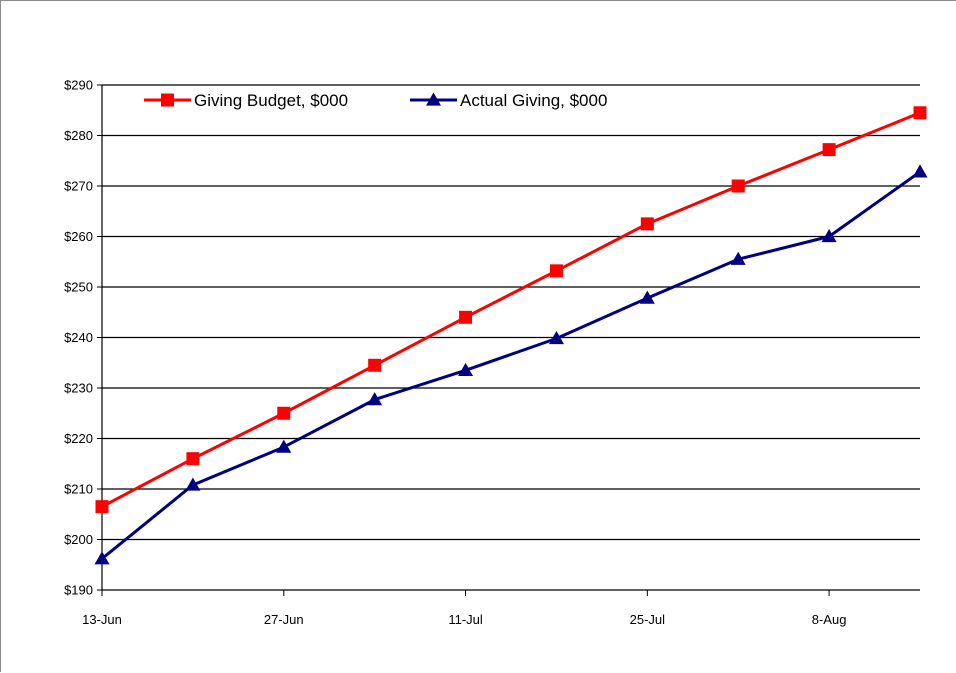 Image resolution: width=956 pixels, height=673 pixels. I want to click on y-tick-label: $220, so click(78, 438).